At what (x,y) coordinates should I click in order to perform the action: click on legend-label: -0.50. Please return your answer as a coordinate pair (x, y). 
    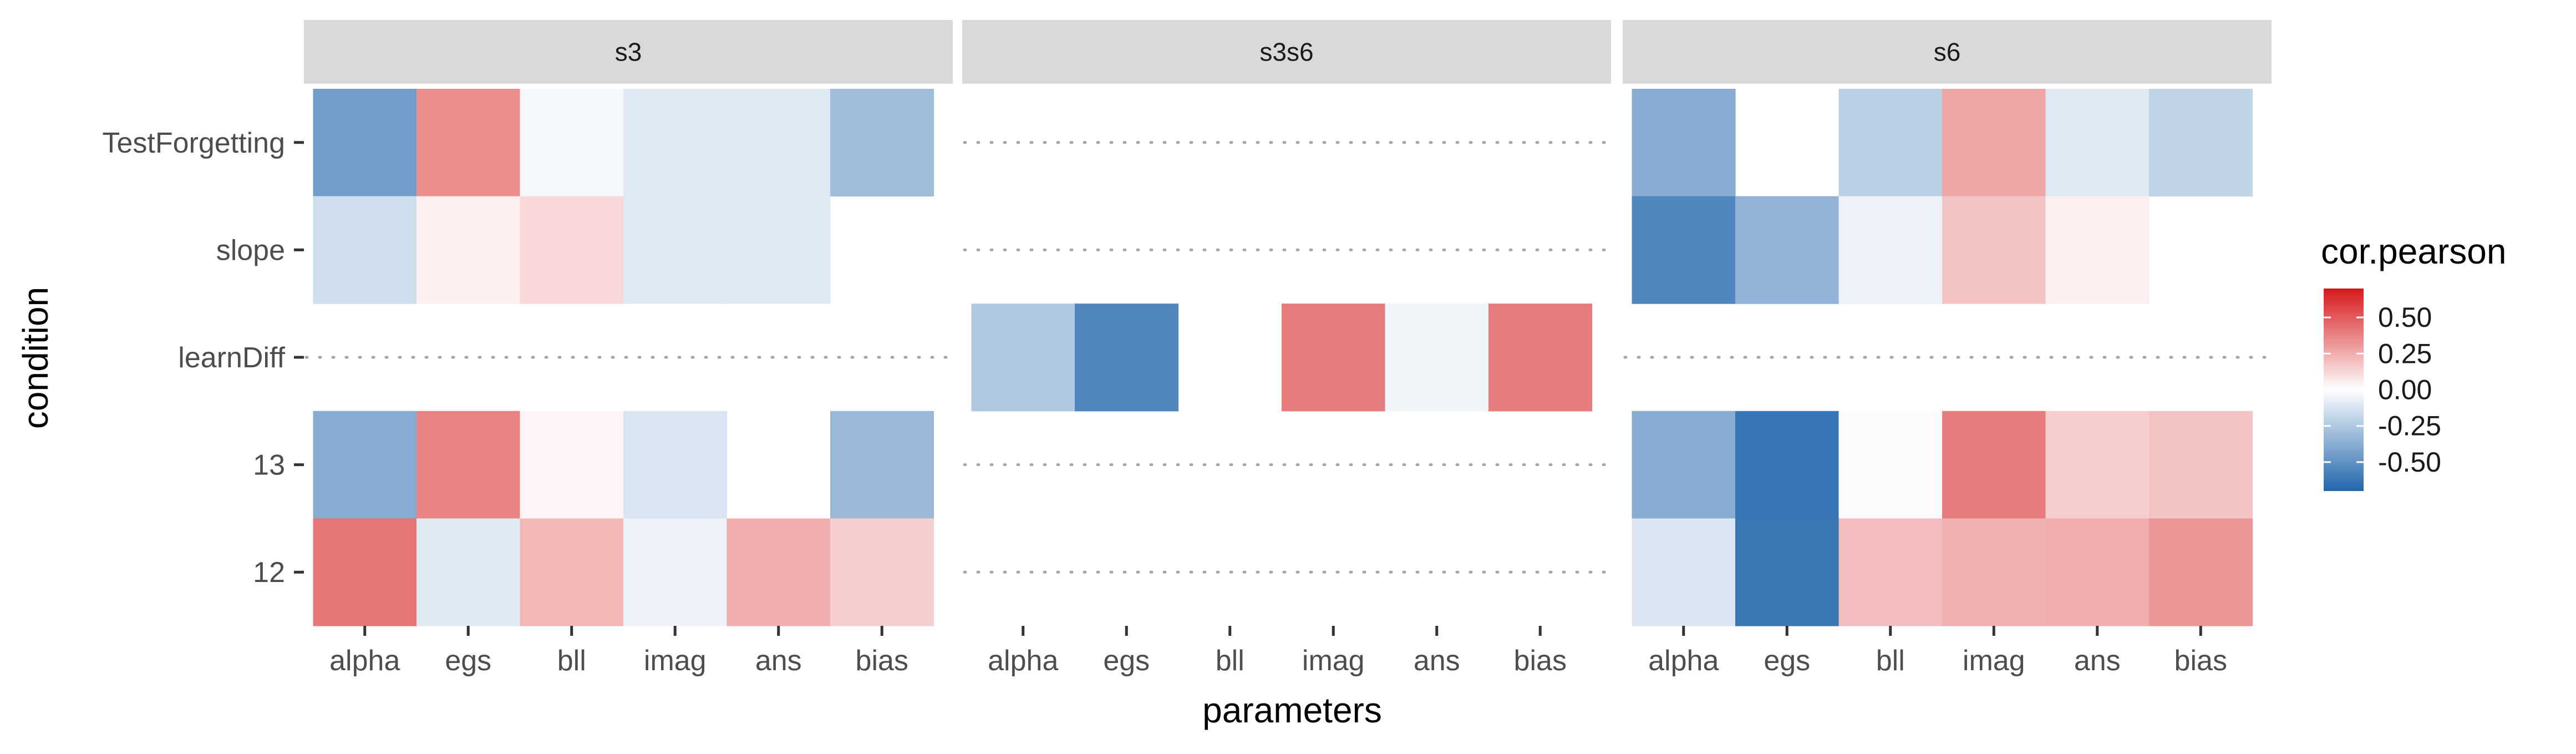
    Looking at the image, I should click on (2409, 462).